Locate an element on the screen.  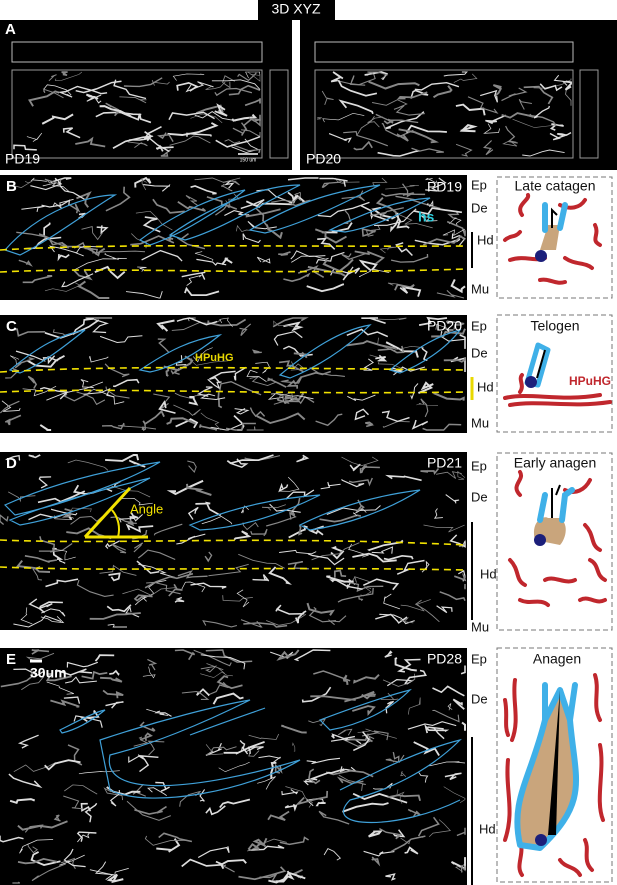
boundary-line is located at coordinates (234, 380).